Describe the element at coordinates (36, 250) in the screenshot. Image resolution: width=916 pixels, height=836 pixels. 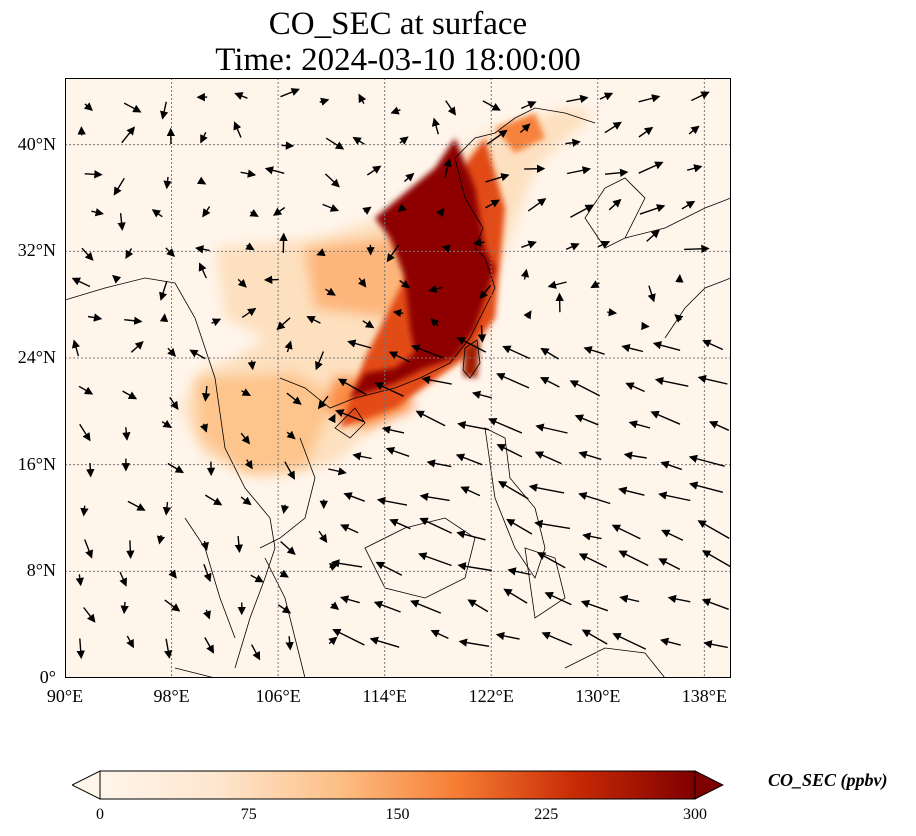
I see `latitude-label: 32°N` at that location.